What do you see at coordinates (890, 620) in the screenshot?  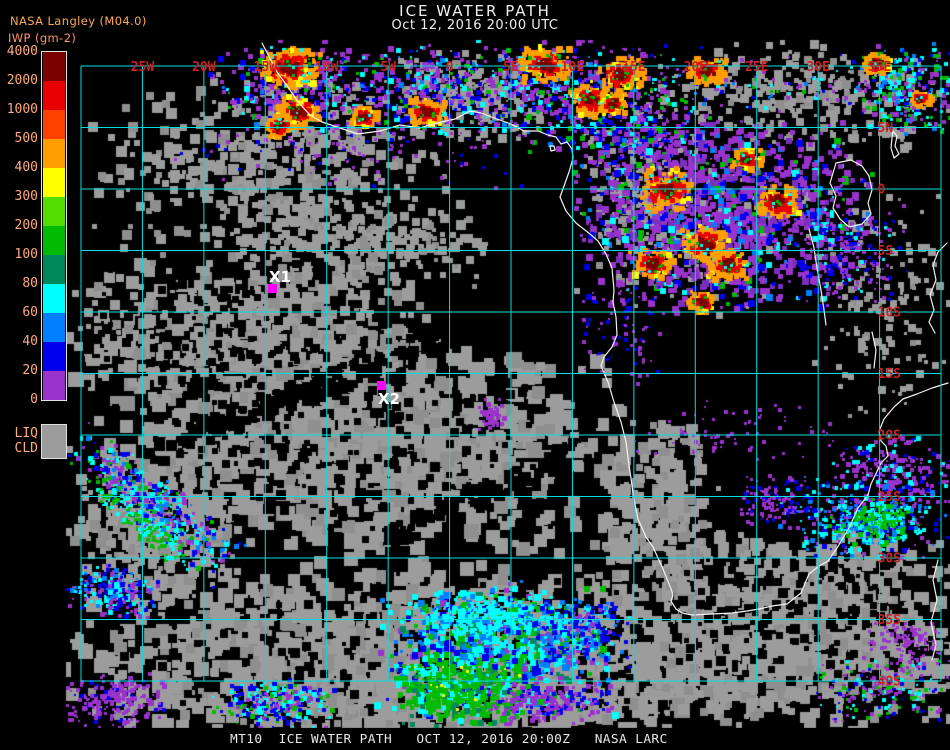 I see `lat-label: 35S` at bounding box center [890, 620].